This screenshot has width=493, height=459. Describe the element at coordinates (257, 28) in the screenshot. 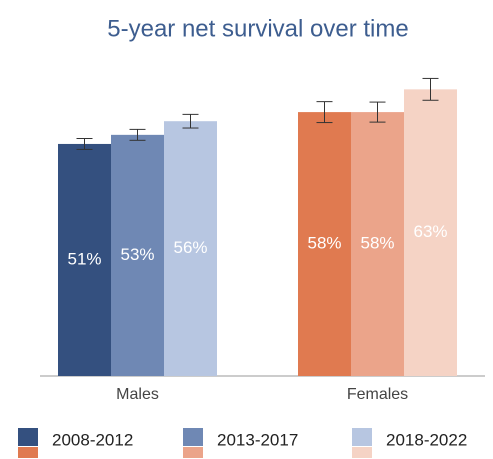

I see `chart-title: 5-year net survival over time` at that location.